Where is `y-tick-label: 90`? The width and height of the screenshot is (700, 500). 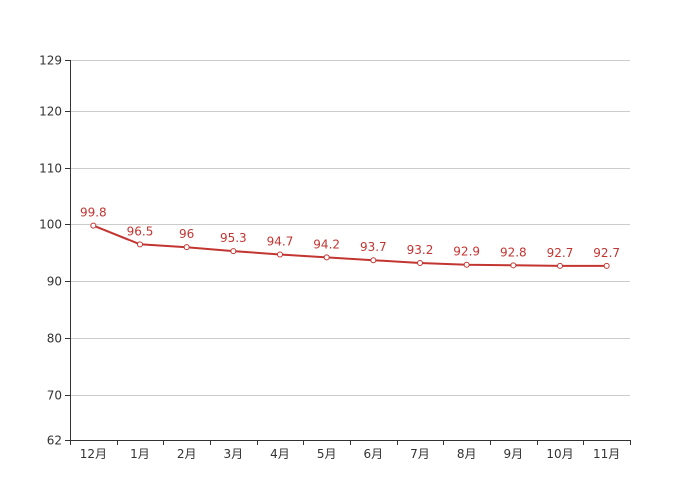
y-tick-label: 90 is located at coordinates (54, 282).